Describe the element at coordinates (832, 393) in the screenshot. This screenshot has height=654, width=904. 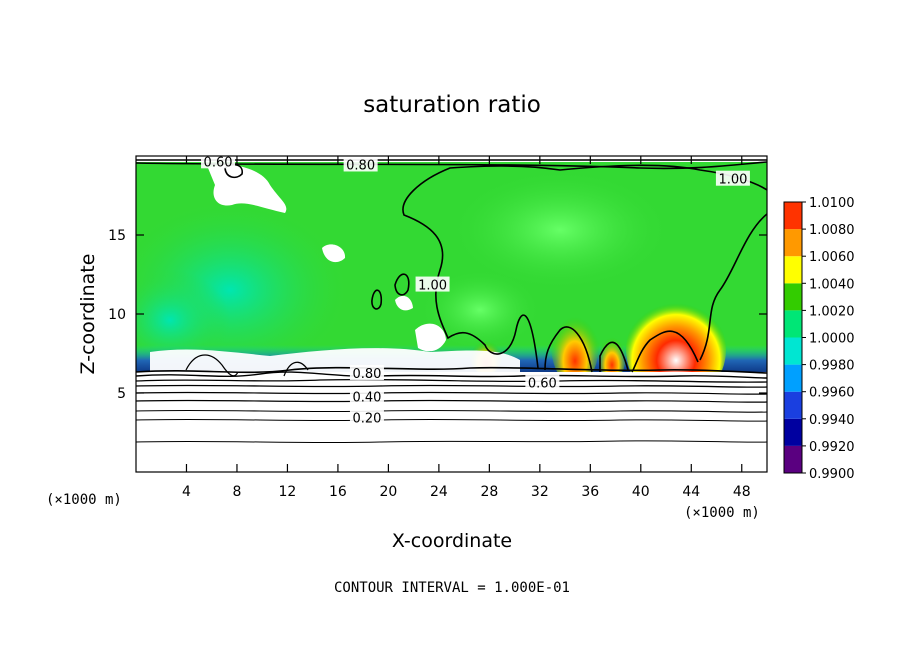
I see `colorbar-label: 0.9960` at that location.